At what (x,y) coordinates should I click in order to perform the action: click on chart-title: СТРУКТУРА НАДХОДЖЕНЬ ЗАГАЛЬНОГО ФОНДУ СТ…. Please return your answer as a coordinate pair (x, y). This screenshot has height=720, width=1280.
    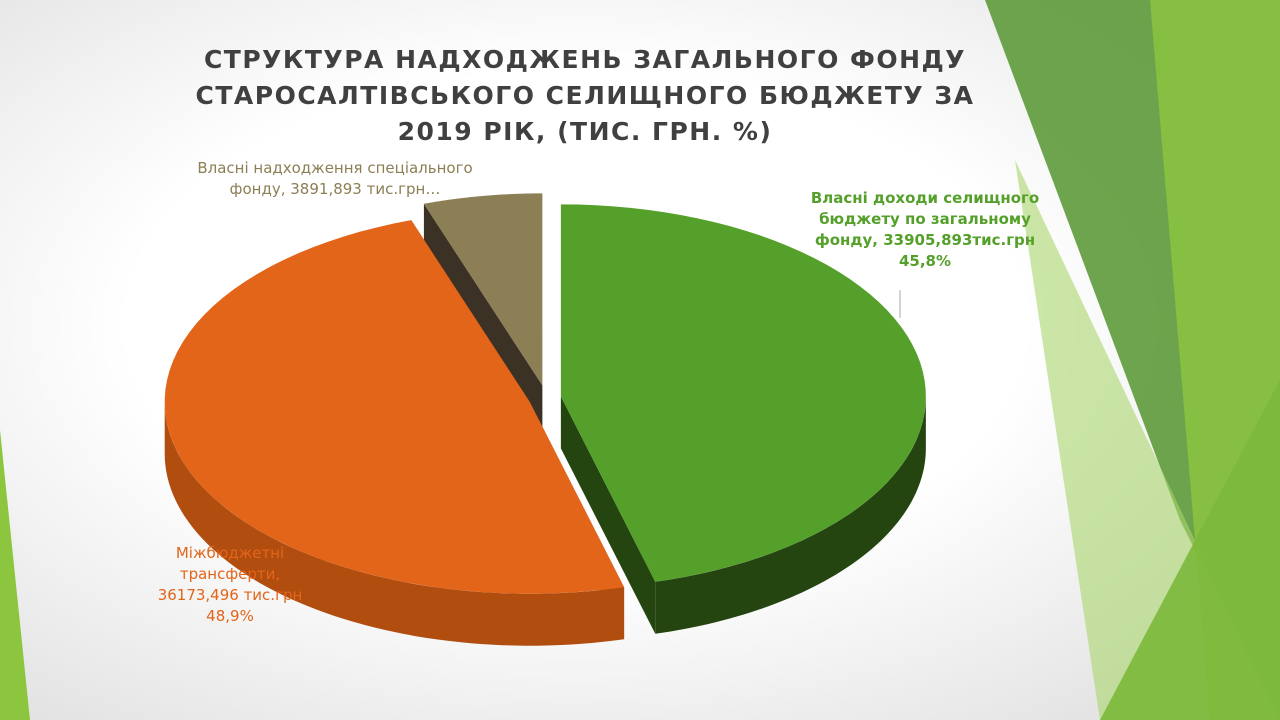
    Looking at the image, I should click on (585, 95).